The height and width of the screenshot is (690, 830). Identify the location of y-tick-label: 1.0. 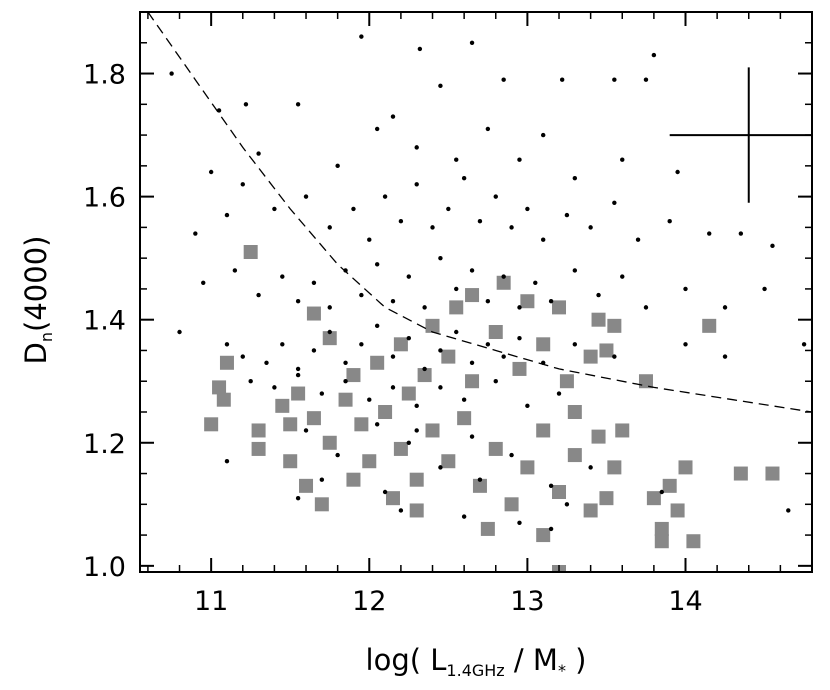
(104, 567).